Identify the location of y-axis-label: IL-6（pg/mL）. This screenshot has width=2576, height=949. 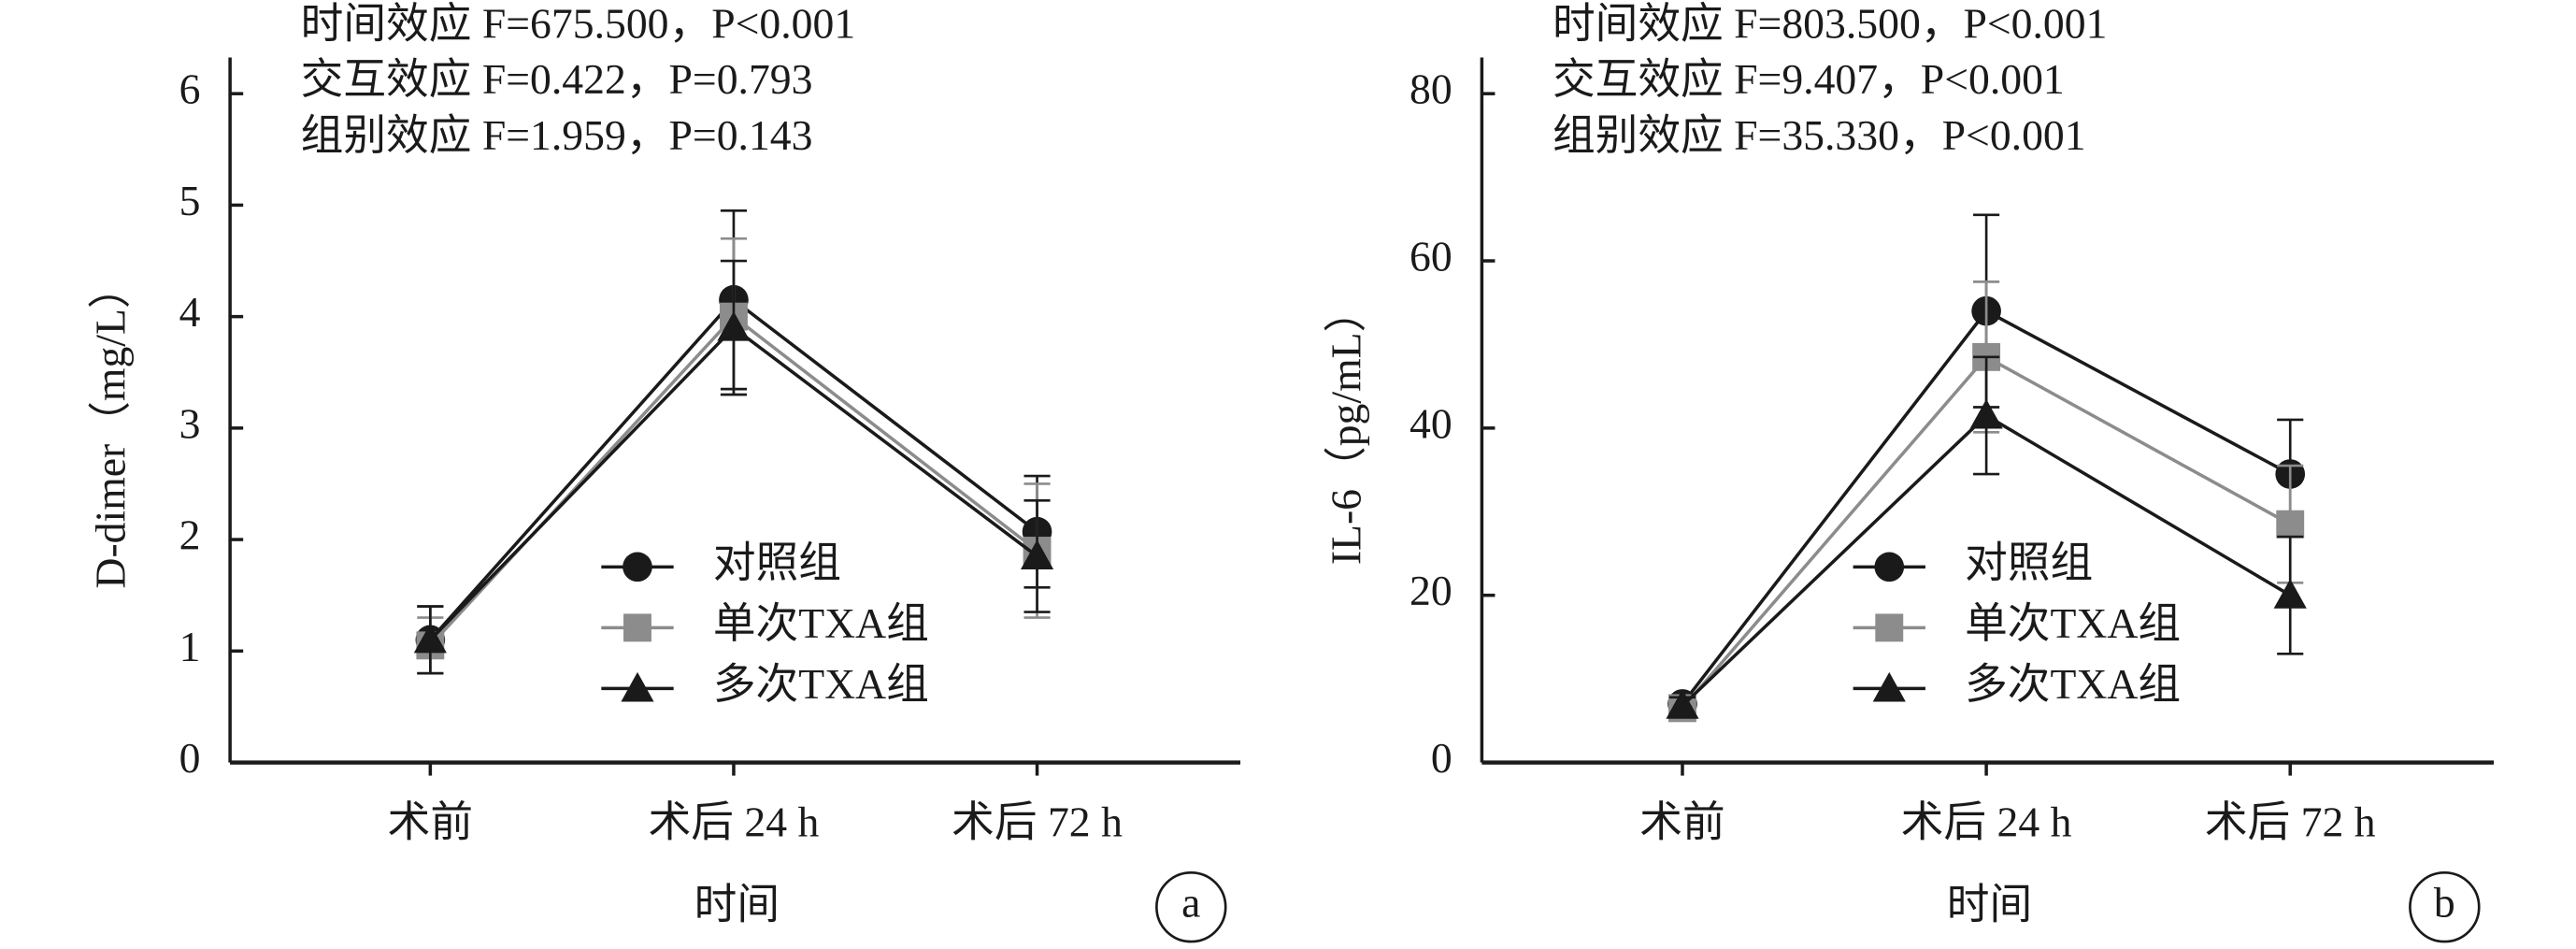
(1345, 428).